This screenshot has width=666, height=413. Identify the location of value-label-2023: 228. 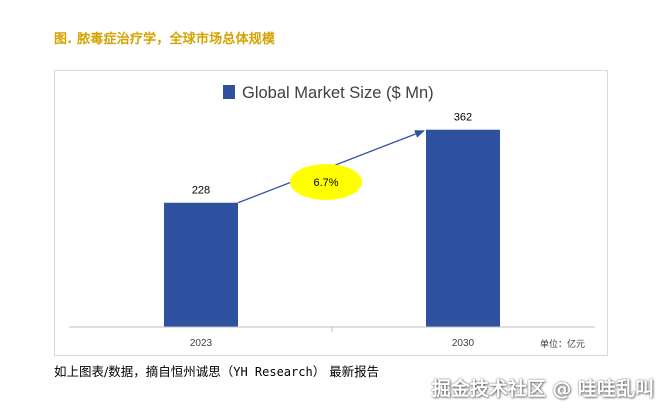
(201, 191).